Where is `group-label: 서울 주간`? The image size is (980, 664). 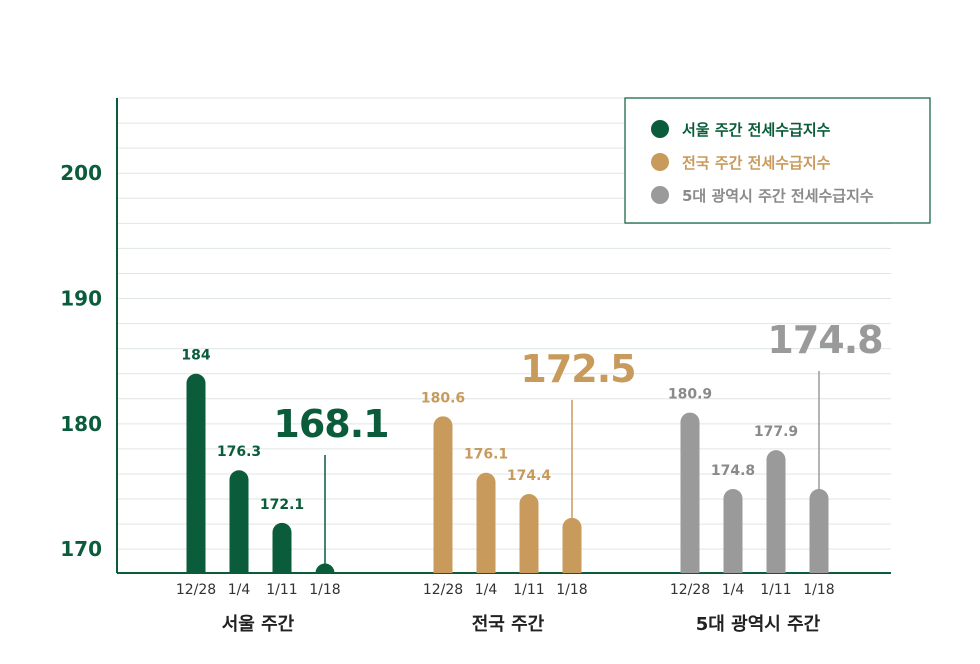 group-label: 서울 주간 is located at coordinates (258, 624).